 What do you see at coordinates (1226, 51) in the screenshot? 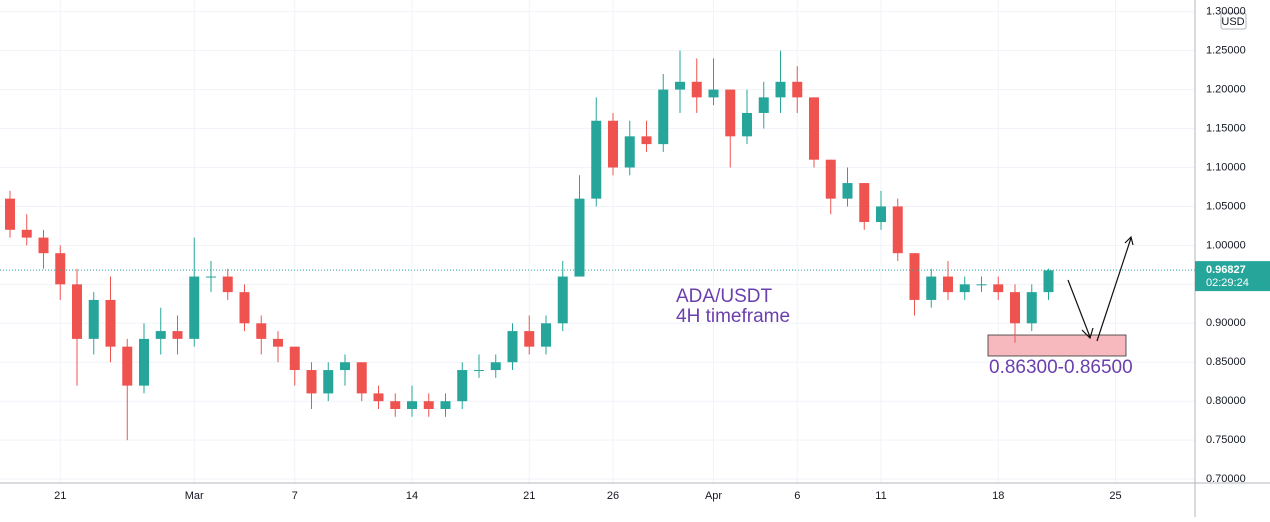
I see `y-tick-label: 1.25000` at bounding box center [1226, 51].